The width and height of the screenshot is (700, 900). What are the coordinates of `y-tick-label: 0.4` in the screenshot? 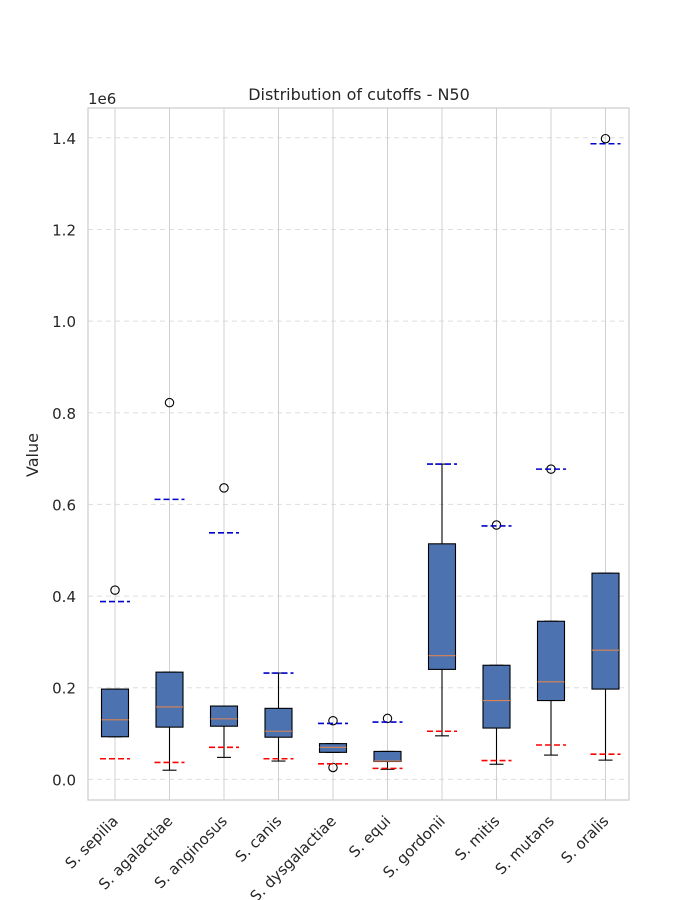 It's located at (64, 597).